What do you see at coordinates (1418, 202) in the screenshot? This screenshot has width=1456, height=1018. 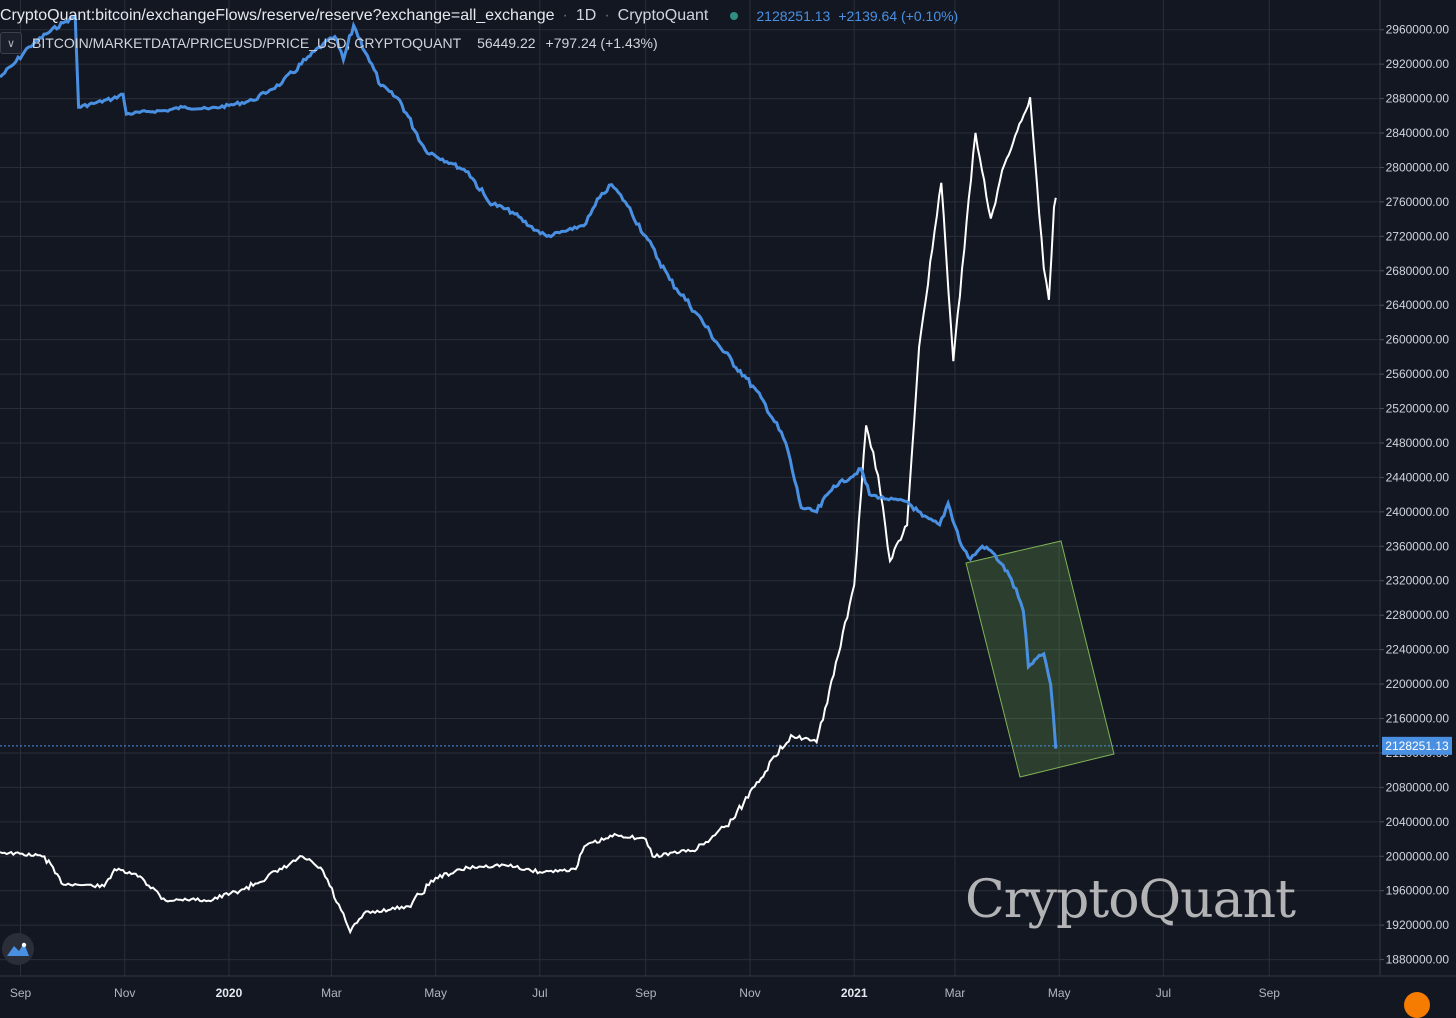 I see `y-tick-label: 2760000.00` at bounding box center [1418, 202].